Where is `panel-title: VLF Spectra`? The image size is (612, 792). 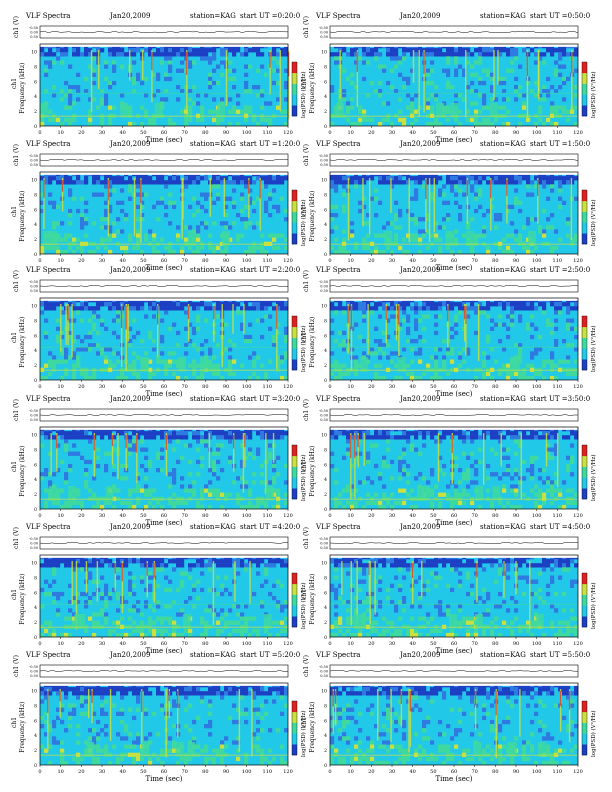
panel-title: VLF Spectra is located at coordinates (47, 399).